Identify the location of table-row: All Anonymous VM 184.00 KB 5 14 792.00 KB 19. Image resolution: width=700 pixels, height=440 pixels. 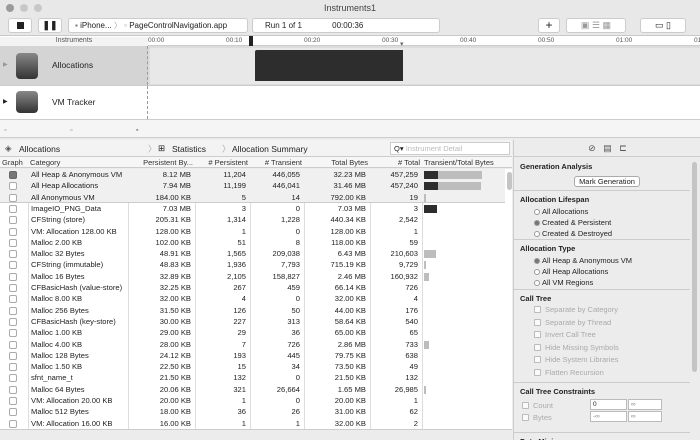
(252, 197).